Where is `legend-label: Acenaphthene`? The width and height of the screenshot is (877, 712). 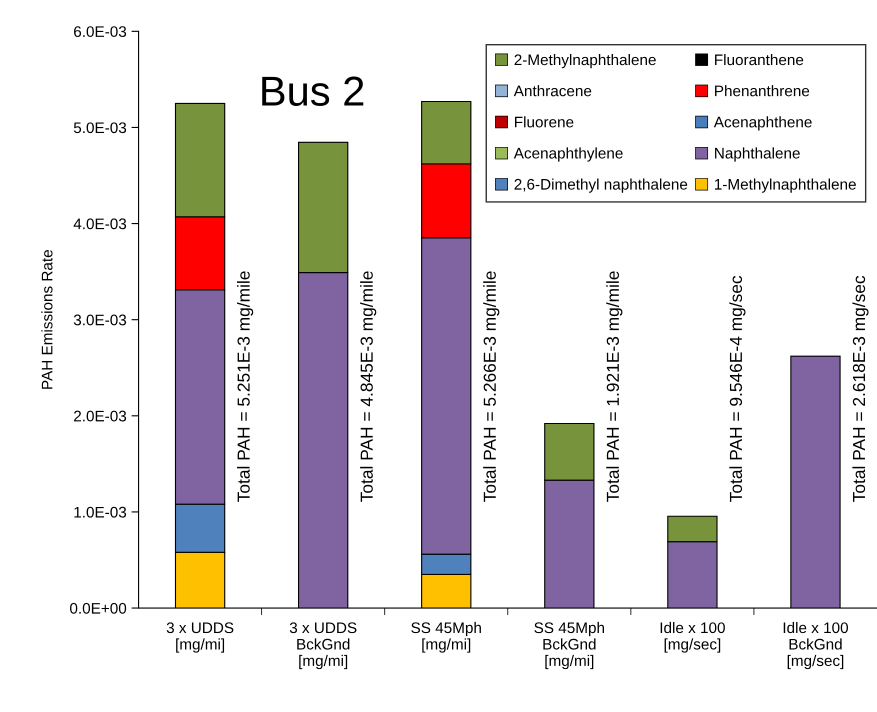
legend-label: Acenaphthene is located at coordinates (763, 123).